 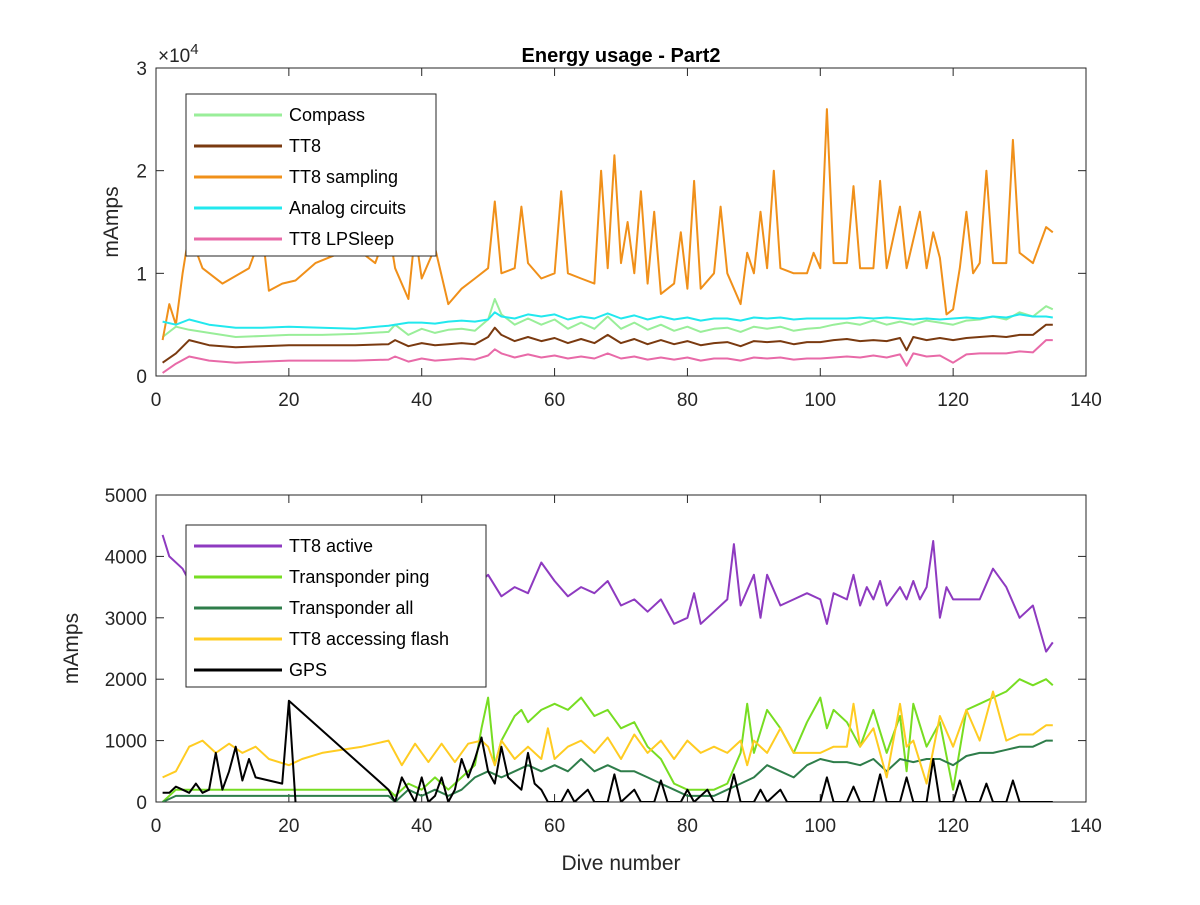 I want to click on y-tick-label: 5000, so click(x=126, y=496).